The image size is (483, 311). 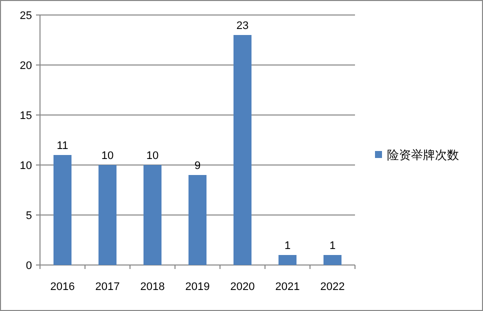 What do you see at coordinates (197, 166) in the screenshot?
I see `data-label: 9` at bounding box center [197, 166].